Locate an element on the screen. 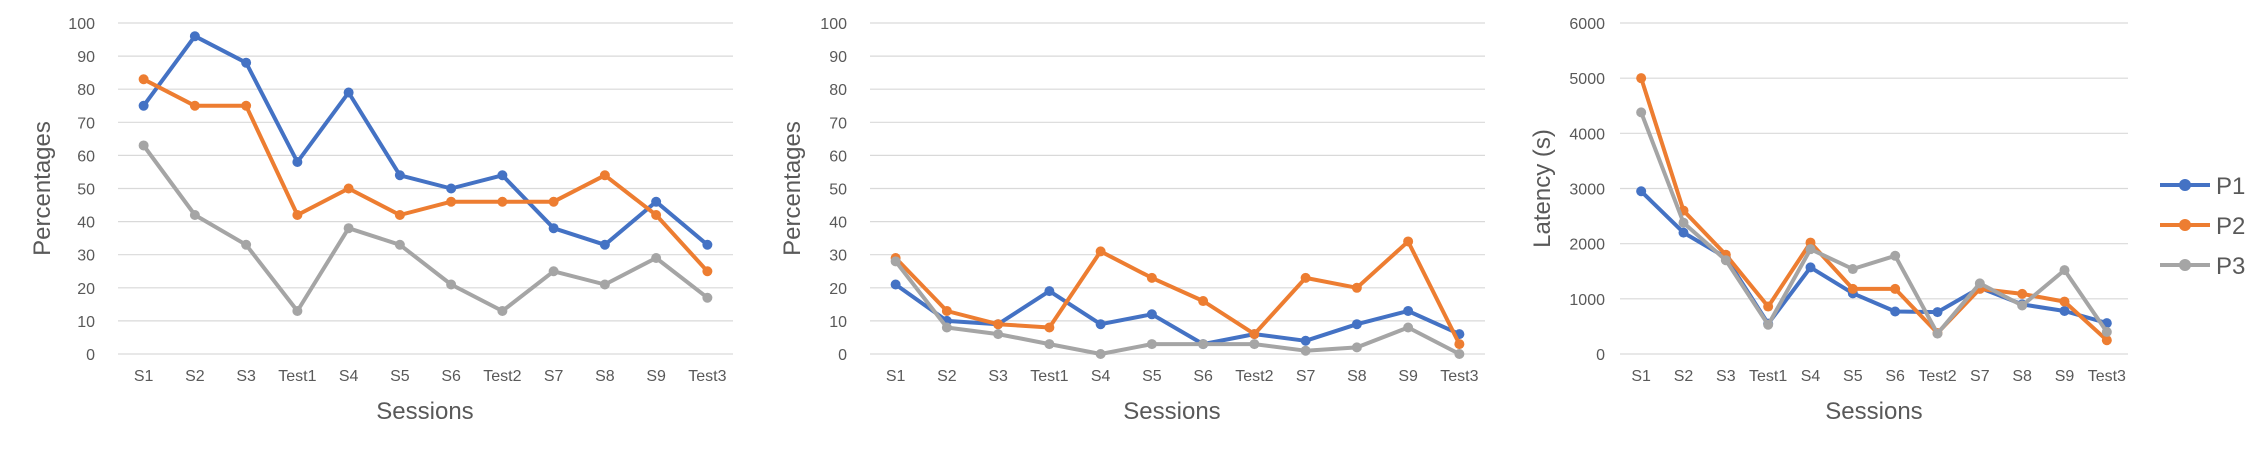  y-tick-label: 1000 is located at coordinates (1587, 300).